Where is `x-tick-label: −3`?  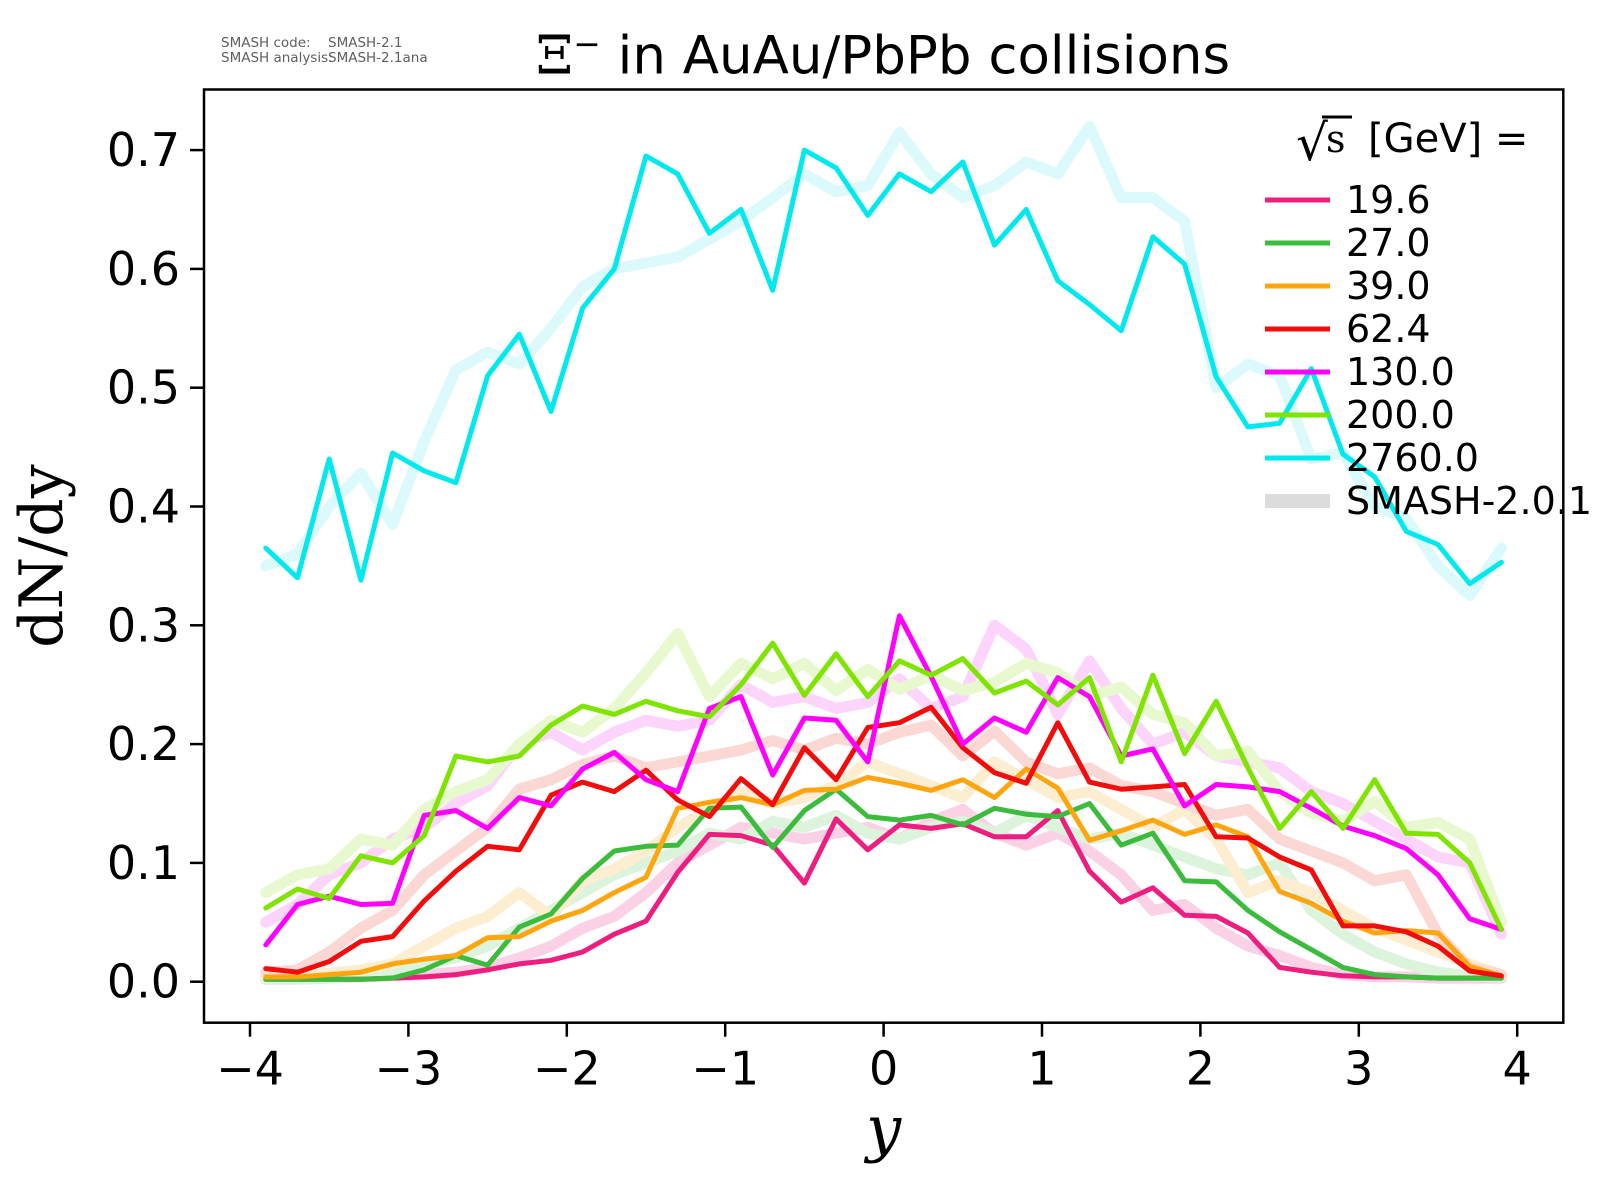 x-tick-label: −3 is located at coordinates (408, 1069).